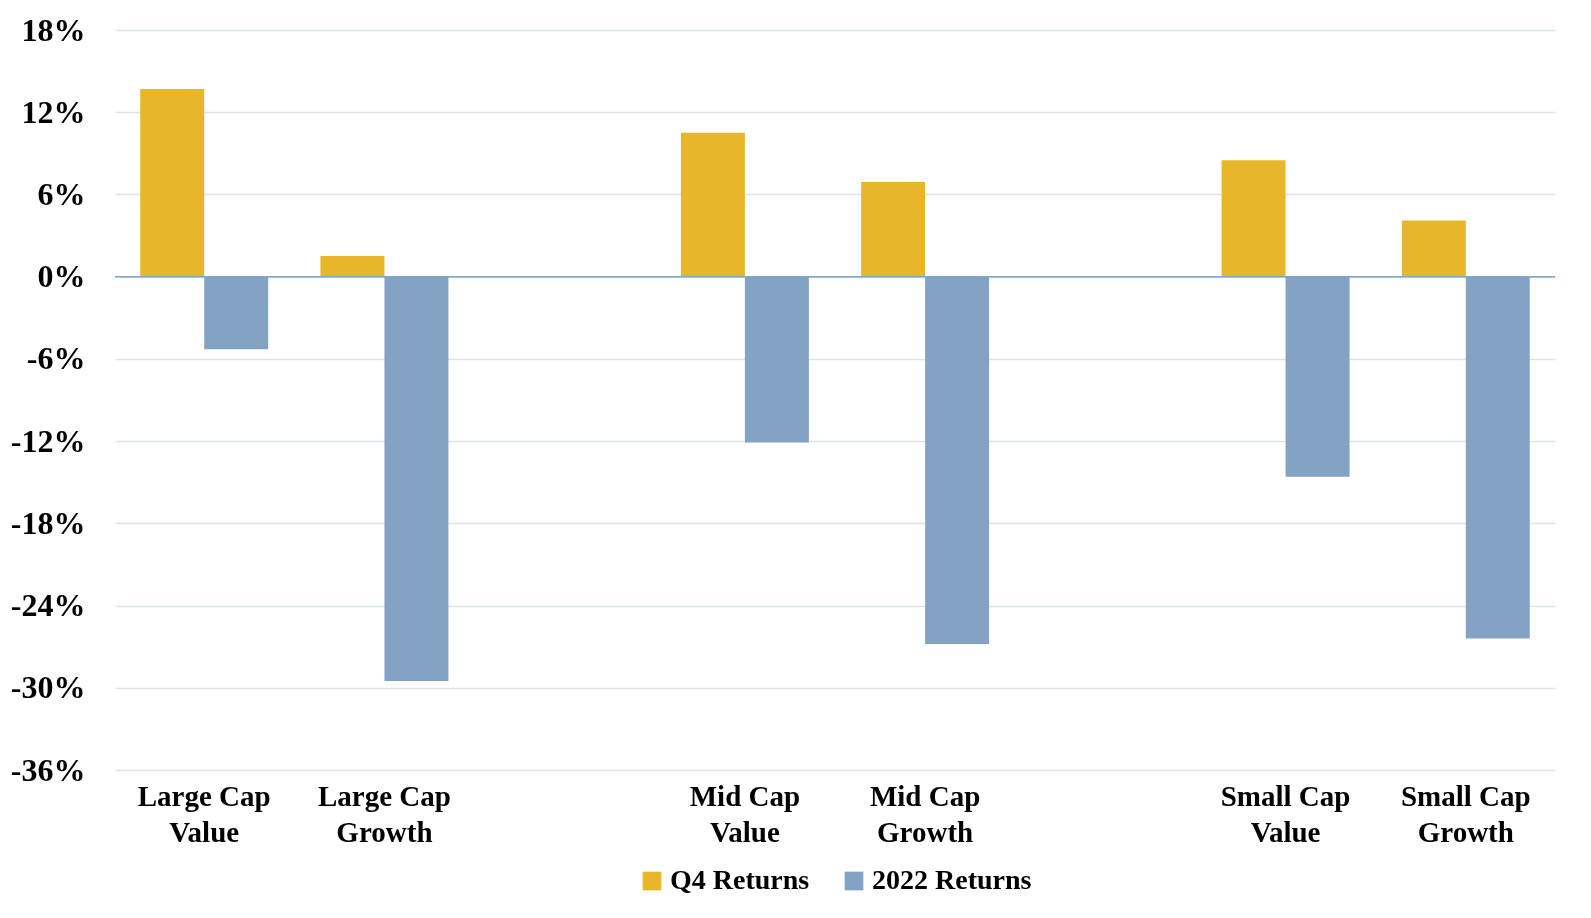 The image size is (1591, 918). Describe the element at coordinates (204, 813) in the screenshot. I see `x-tick-label: Large Cap Value` at that location.